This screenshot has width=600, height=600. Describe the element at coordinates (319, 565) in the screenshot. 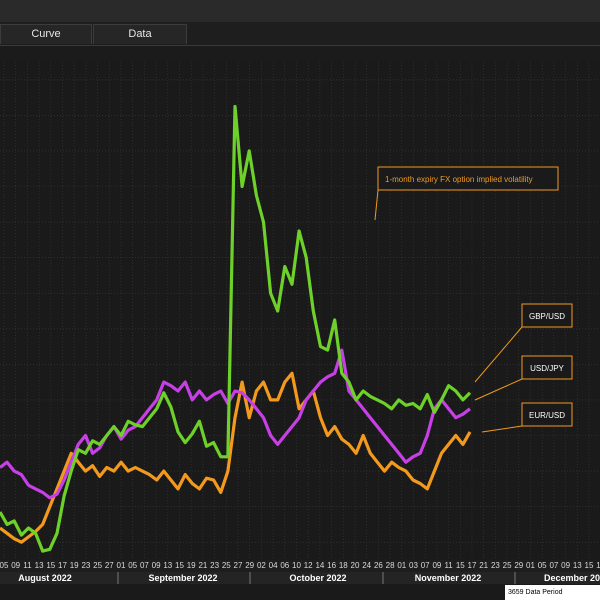

I see `x-tick-label: 14` at that location.